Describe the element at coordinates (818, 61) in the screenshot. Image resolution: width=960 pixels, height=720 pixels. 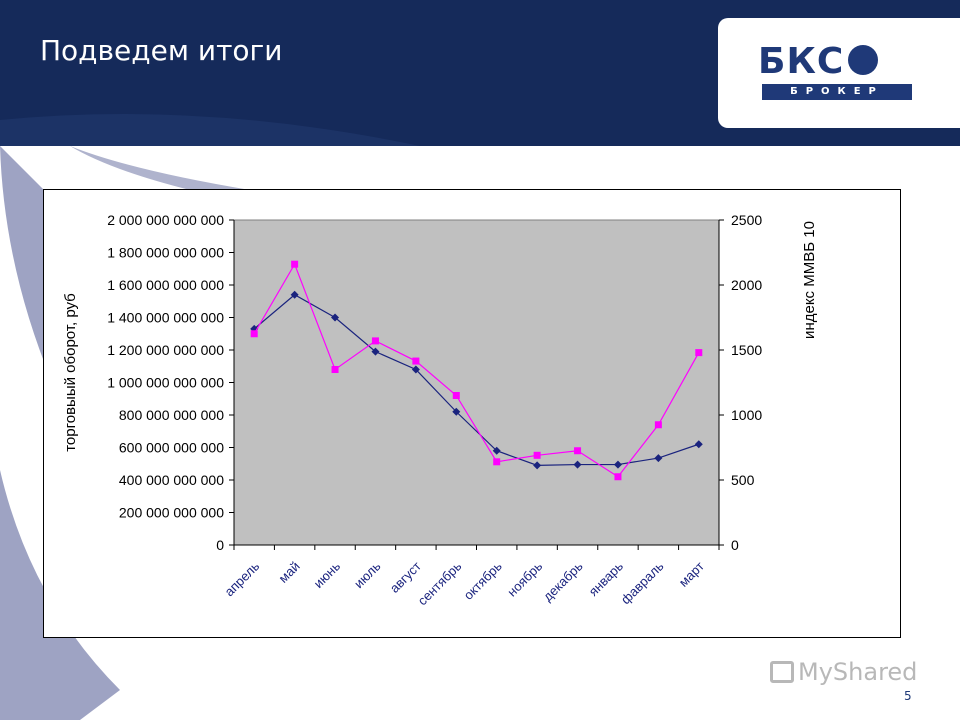
I see `logo-letters: БКС` at that location.